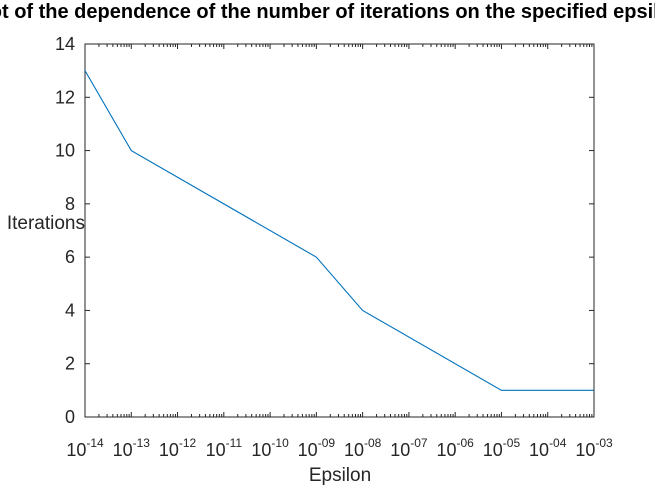 This screenshot has width=655, height=487. I want to click on y-tick-label: 8, so click(70, 204).